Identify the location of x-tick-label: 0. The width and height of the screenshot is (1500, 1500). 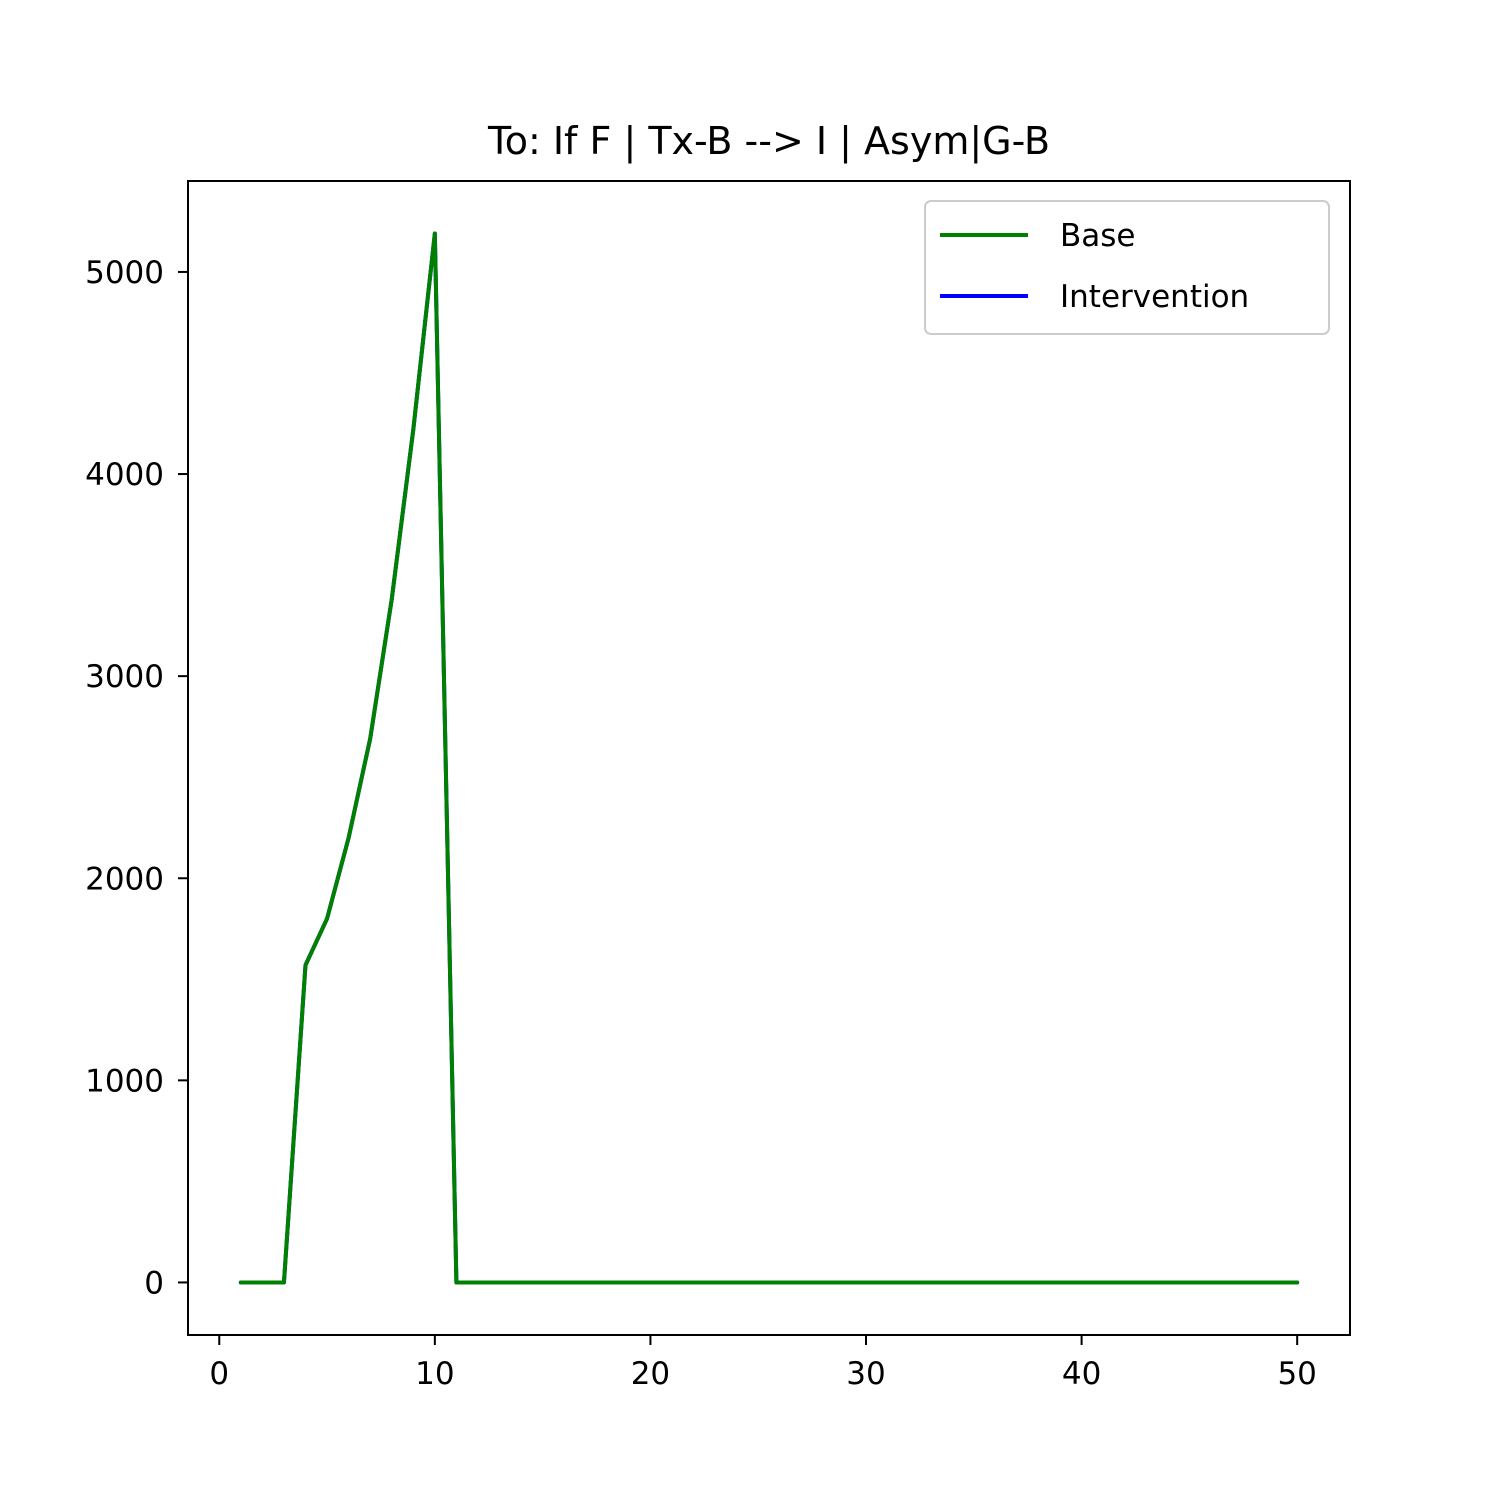
(219, 1374).